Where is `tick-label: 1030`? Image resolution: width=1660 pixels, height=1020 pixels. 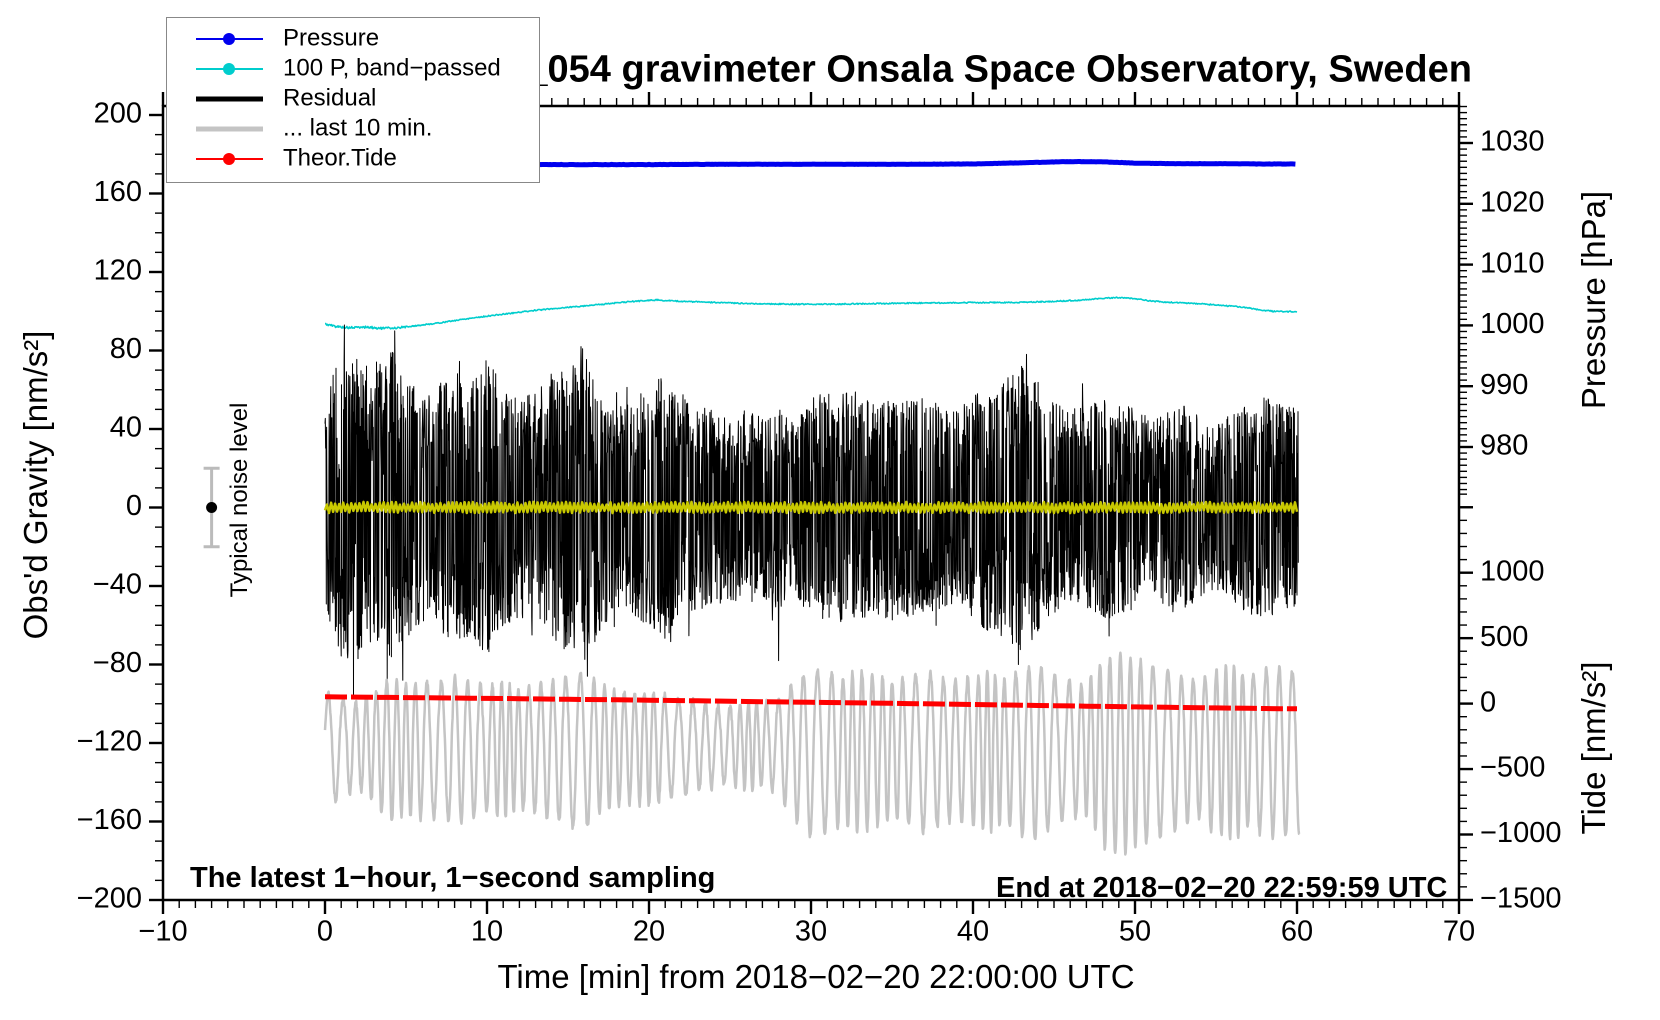
tick-label: 1030 is located at coordinates (1512, 142).